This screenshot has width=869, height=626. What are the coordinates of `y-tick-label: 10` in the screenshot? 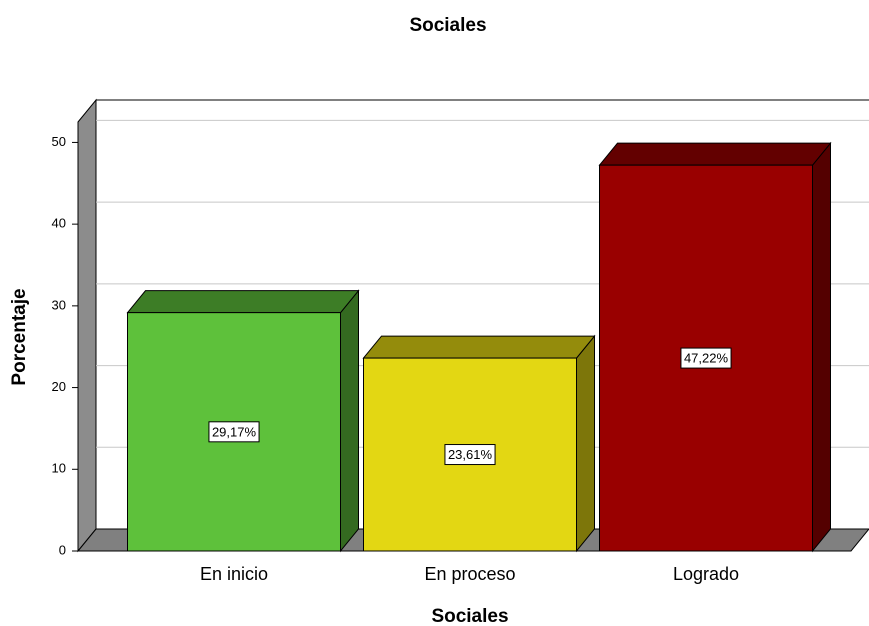 It's located at (59, 468).